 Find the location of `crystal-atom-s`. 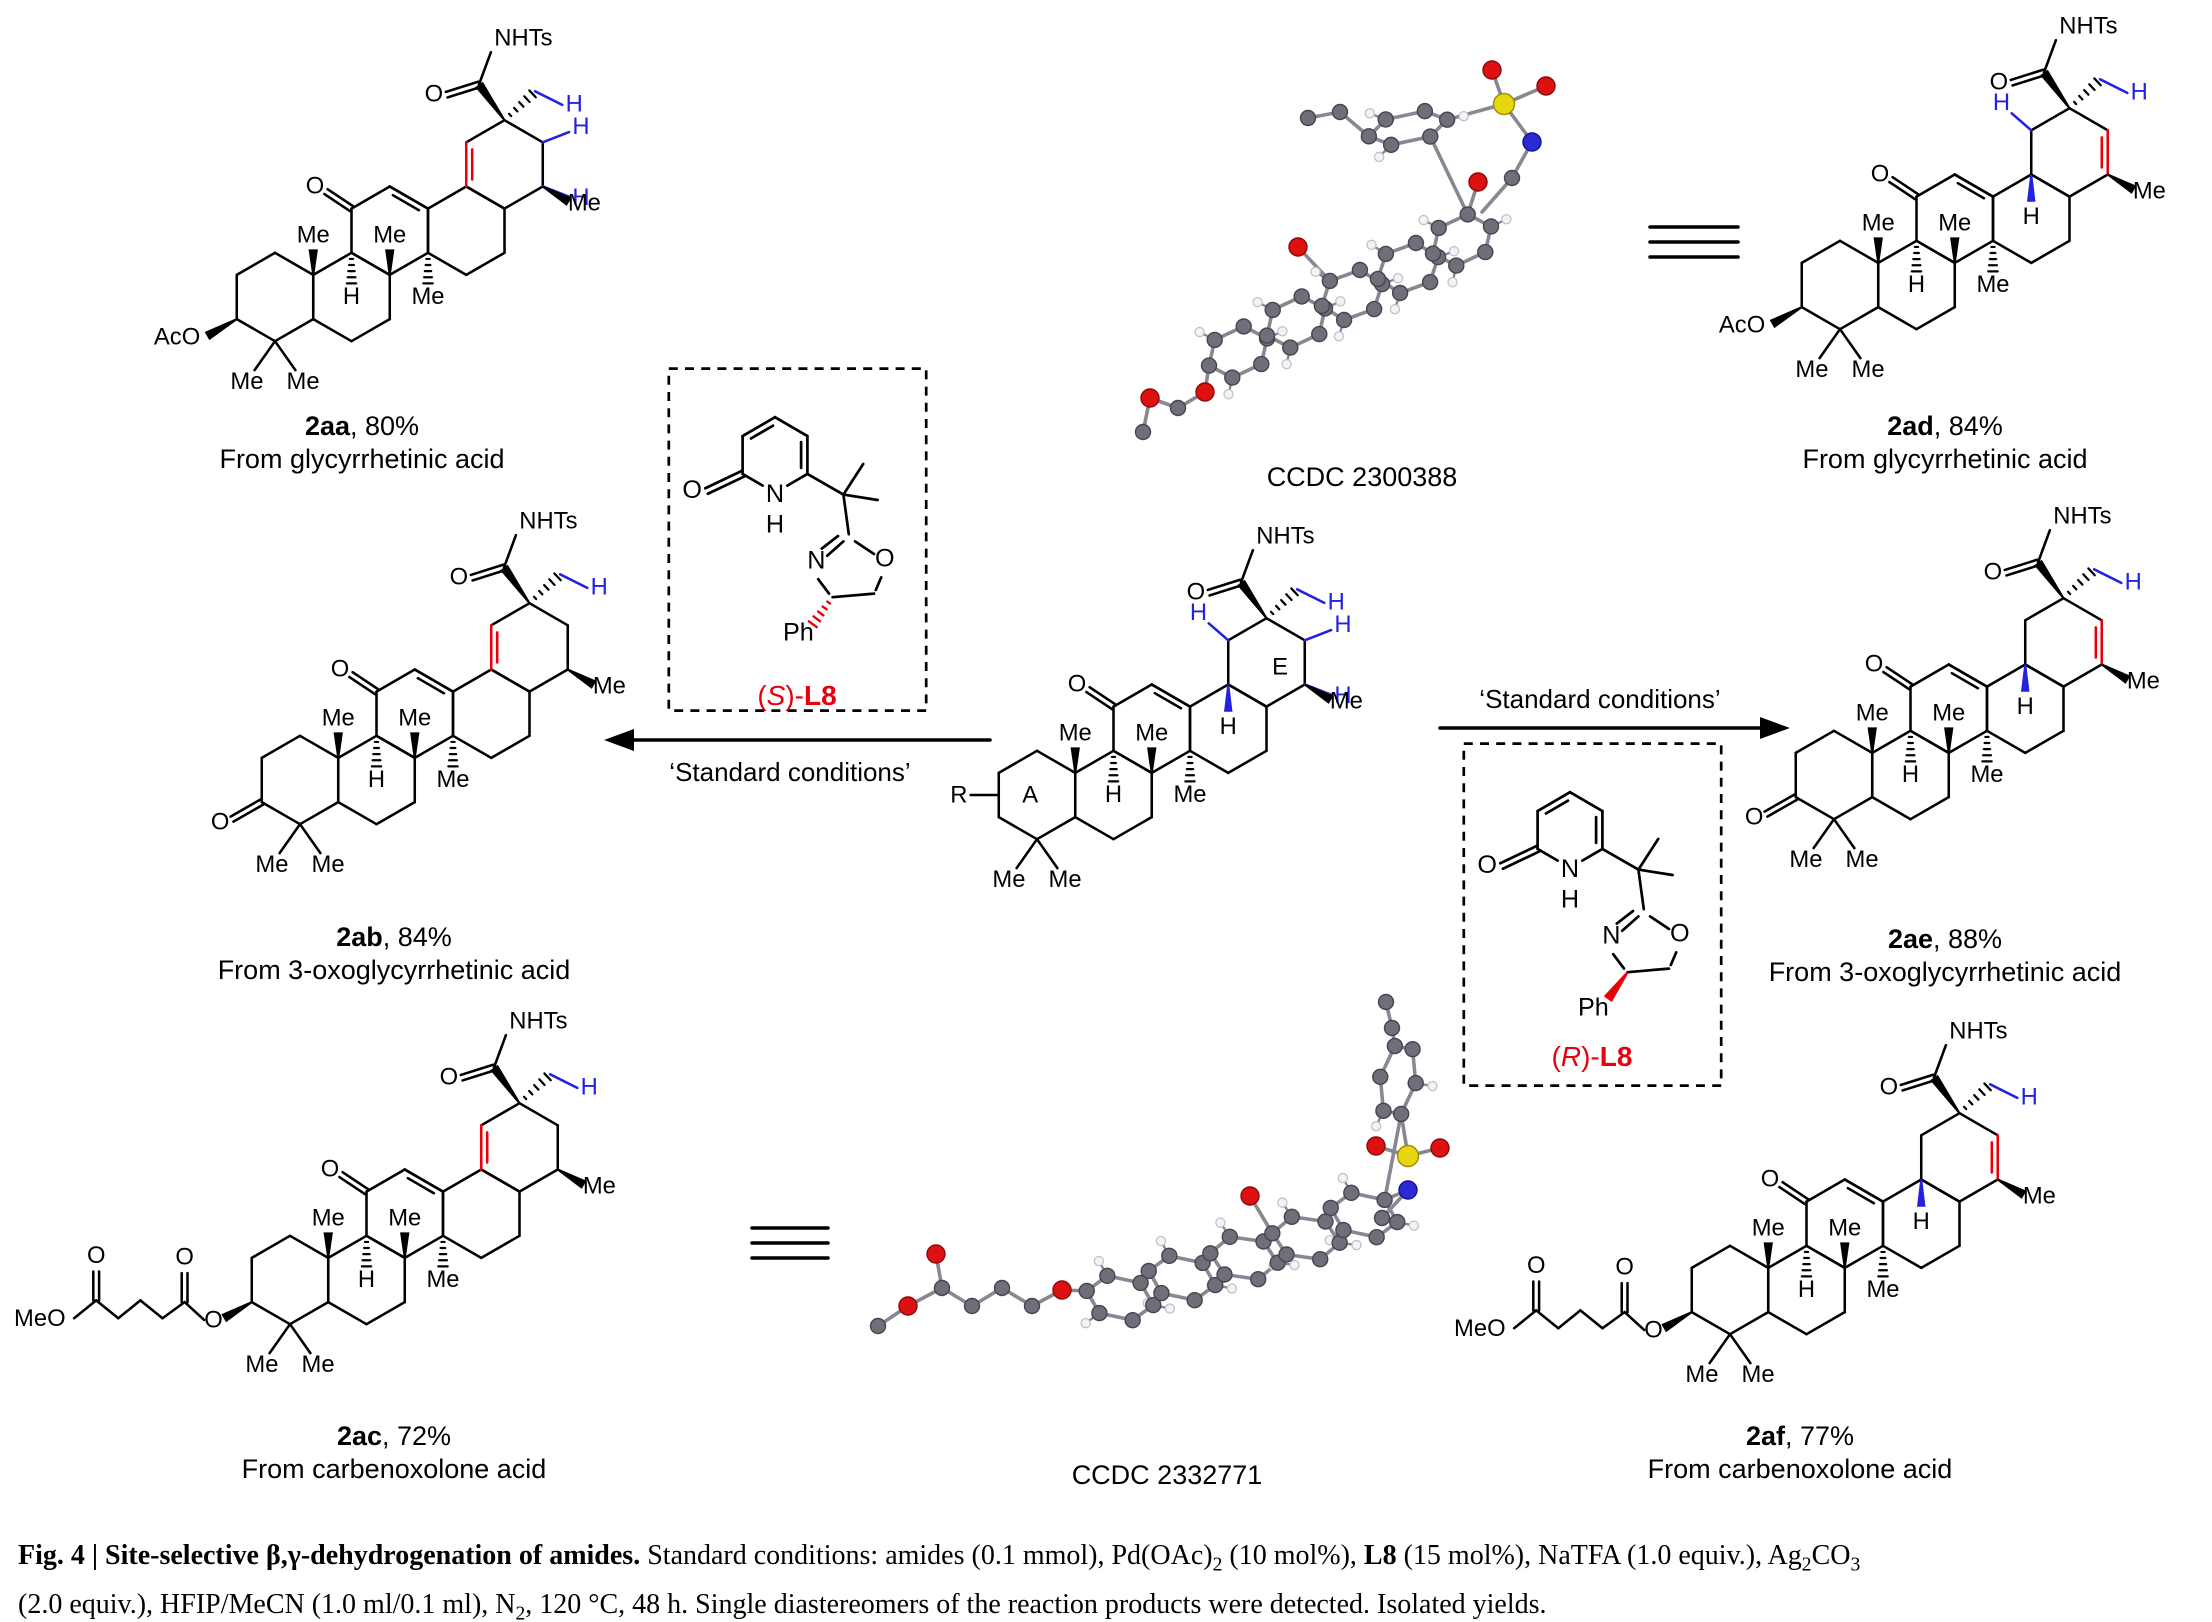

crystal-atom-s is located at coordinates (1504, 104).